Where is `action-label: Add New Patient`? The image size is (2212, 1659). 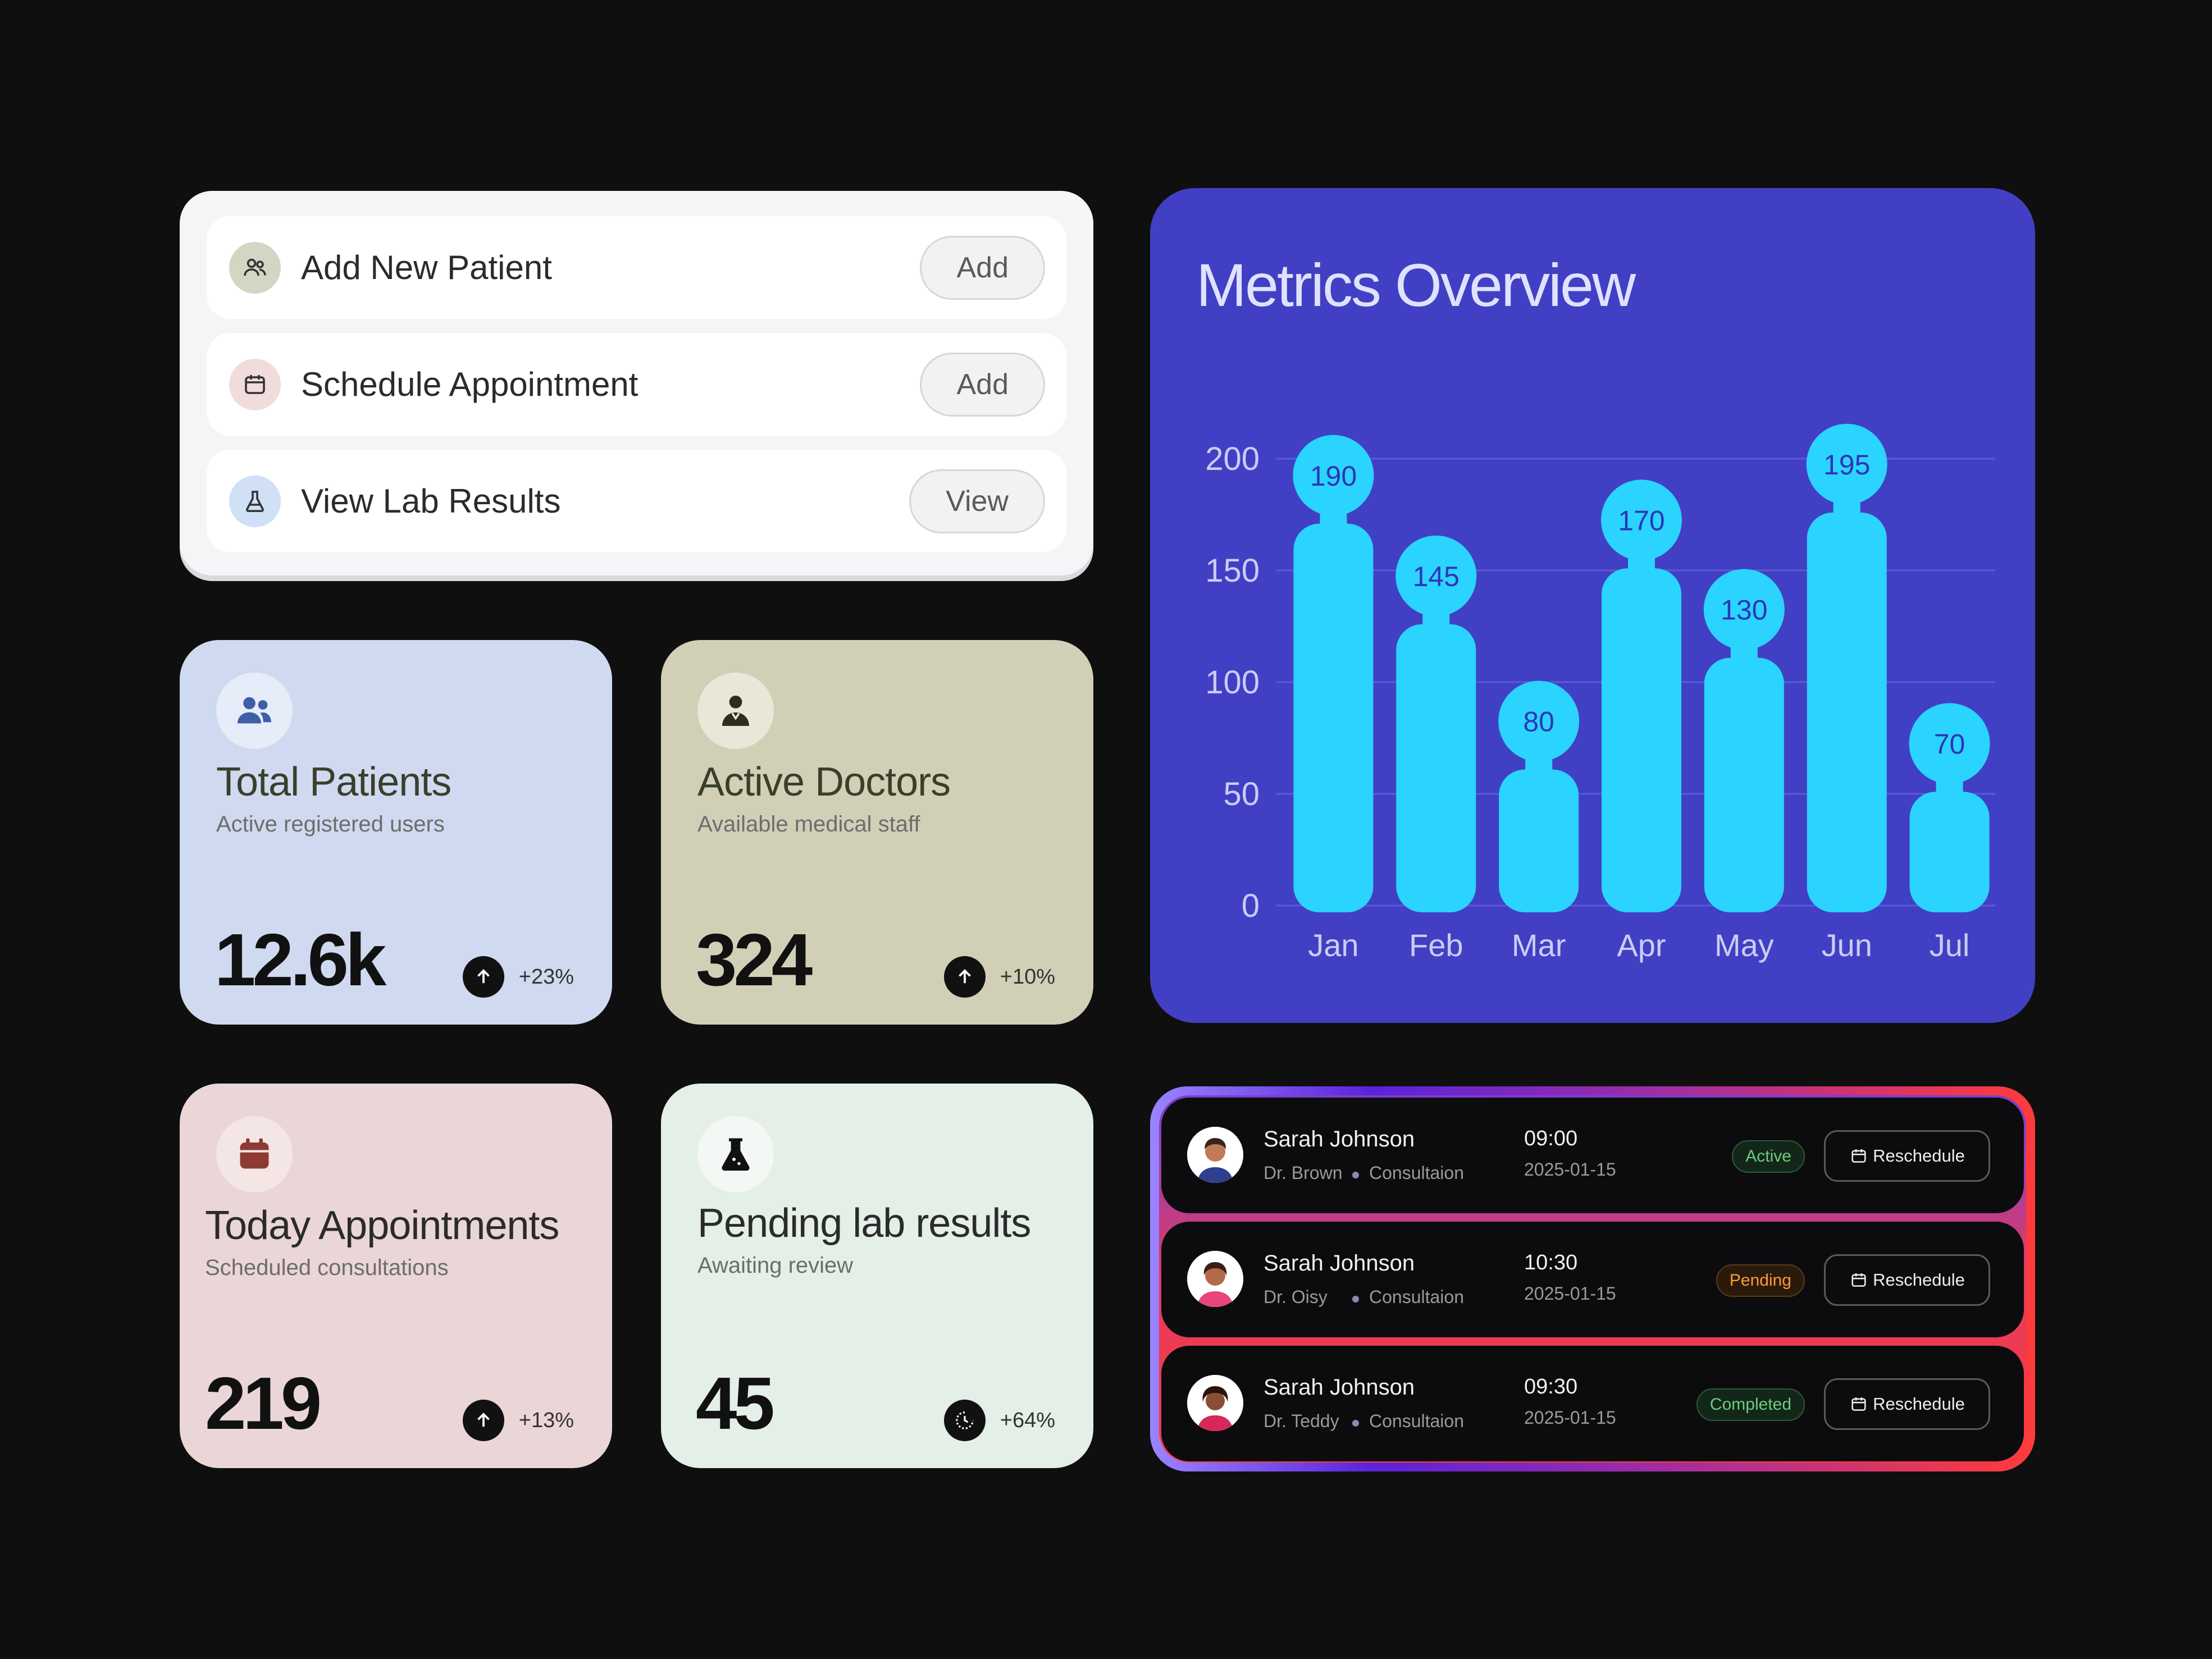
action-label: Add New Patient is located at coordinates (427, 268).